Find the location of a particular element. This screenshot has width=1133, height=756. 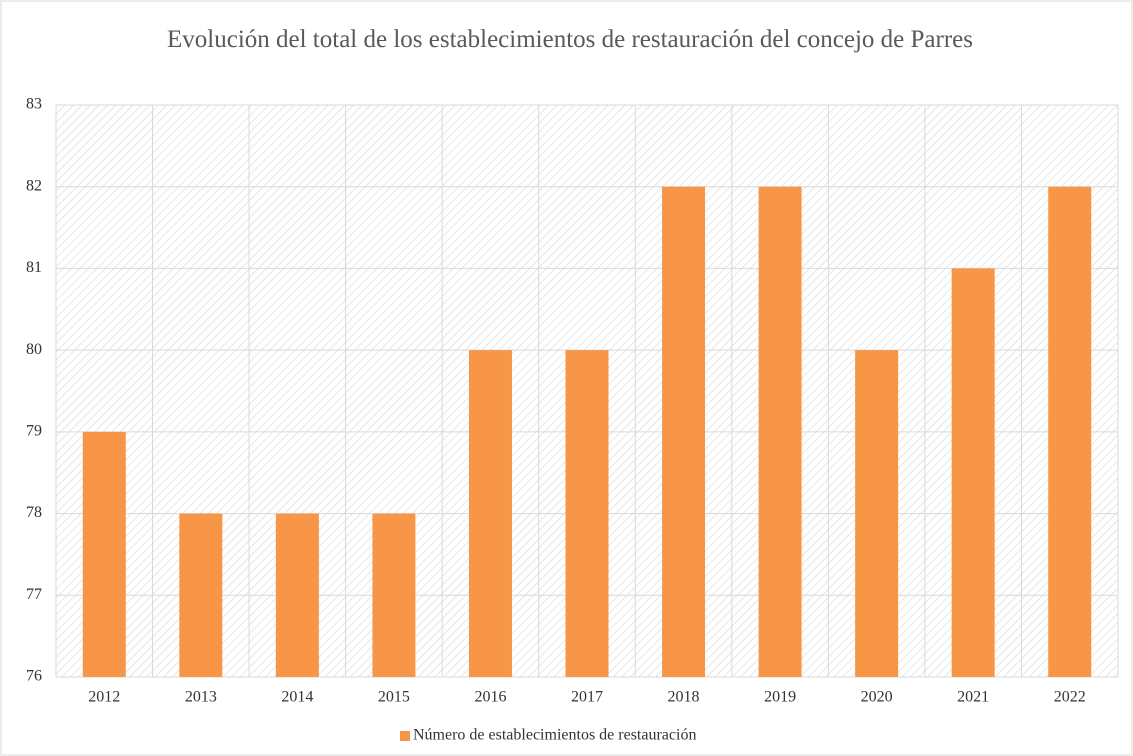

x-tick-label: 2013 is located at coordinates (201, 697).